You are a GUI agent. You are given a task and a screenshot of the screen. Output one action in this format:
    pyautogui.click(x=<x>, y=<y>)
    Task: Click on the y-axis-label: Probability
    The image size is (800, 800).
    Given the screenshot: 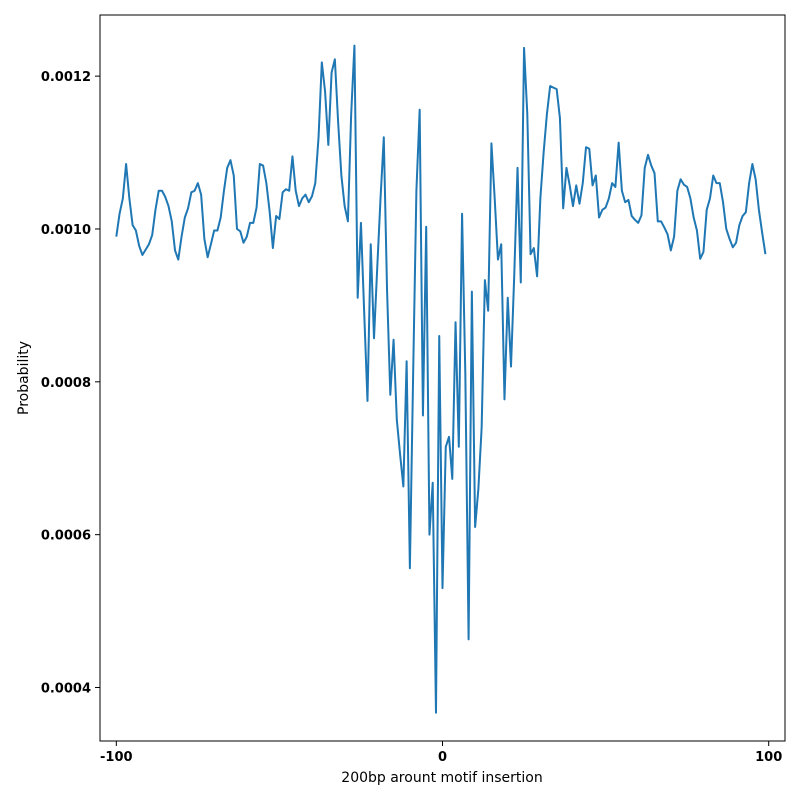 What is the action you would take?
    pyautogui.click(x=24, y=378)
    